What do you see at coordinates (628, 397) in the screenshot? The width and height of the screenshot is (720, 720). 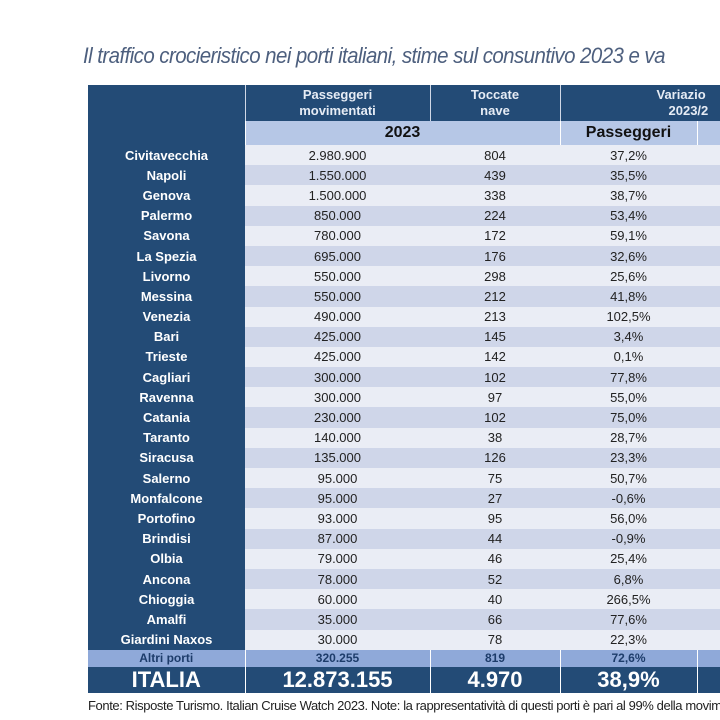 I see `passenger-variation: 55,0%` at bounding box center [628, 397].